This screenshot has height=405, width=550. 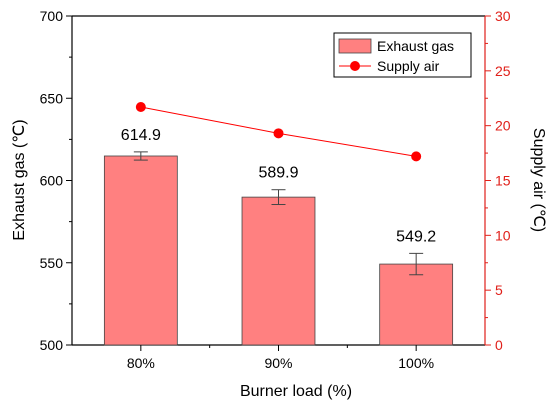 I want to click on x-tick-label: 80%, so click(x=141, y=363).